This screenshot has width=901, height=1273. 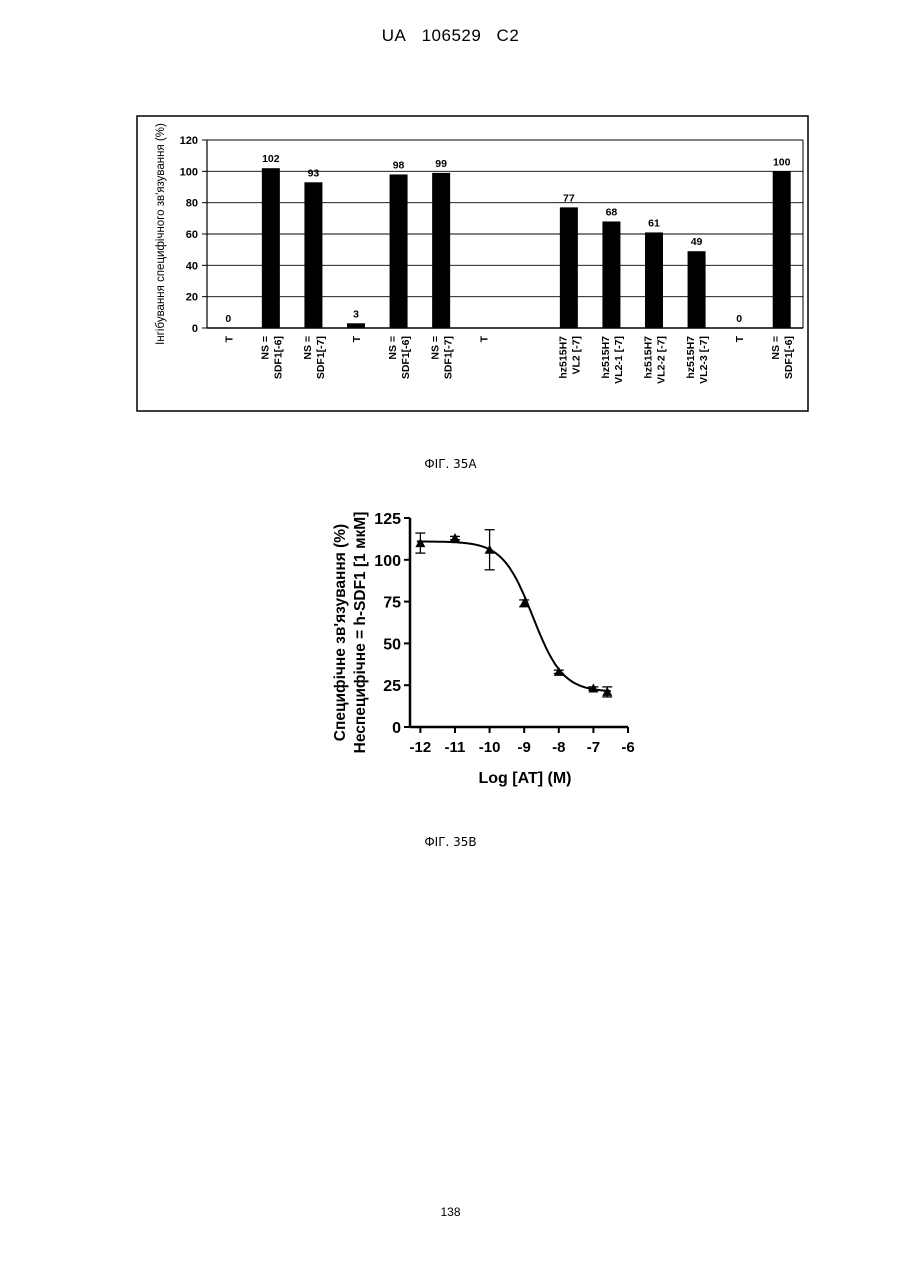 I want to click on x-tick-label: -7, so click(x=593, y=747).